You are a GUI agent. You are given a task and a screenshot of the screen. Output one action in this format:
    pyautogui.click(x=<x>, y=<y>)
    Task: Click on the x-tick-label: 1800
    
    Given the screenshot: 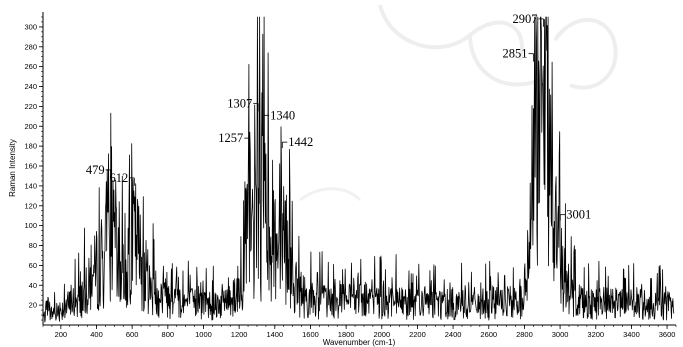 What is the action you would take?
    pyautogui.click(x=346, y=334)
    